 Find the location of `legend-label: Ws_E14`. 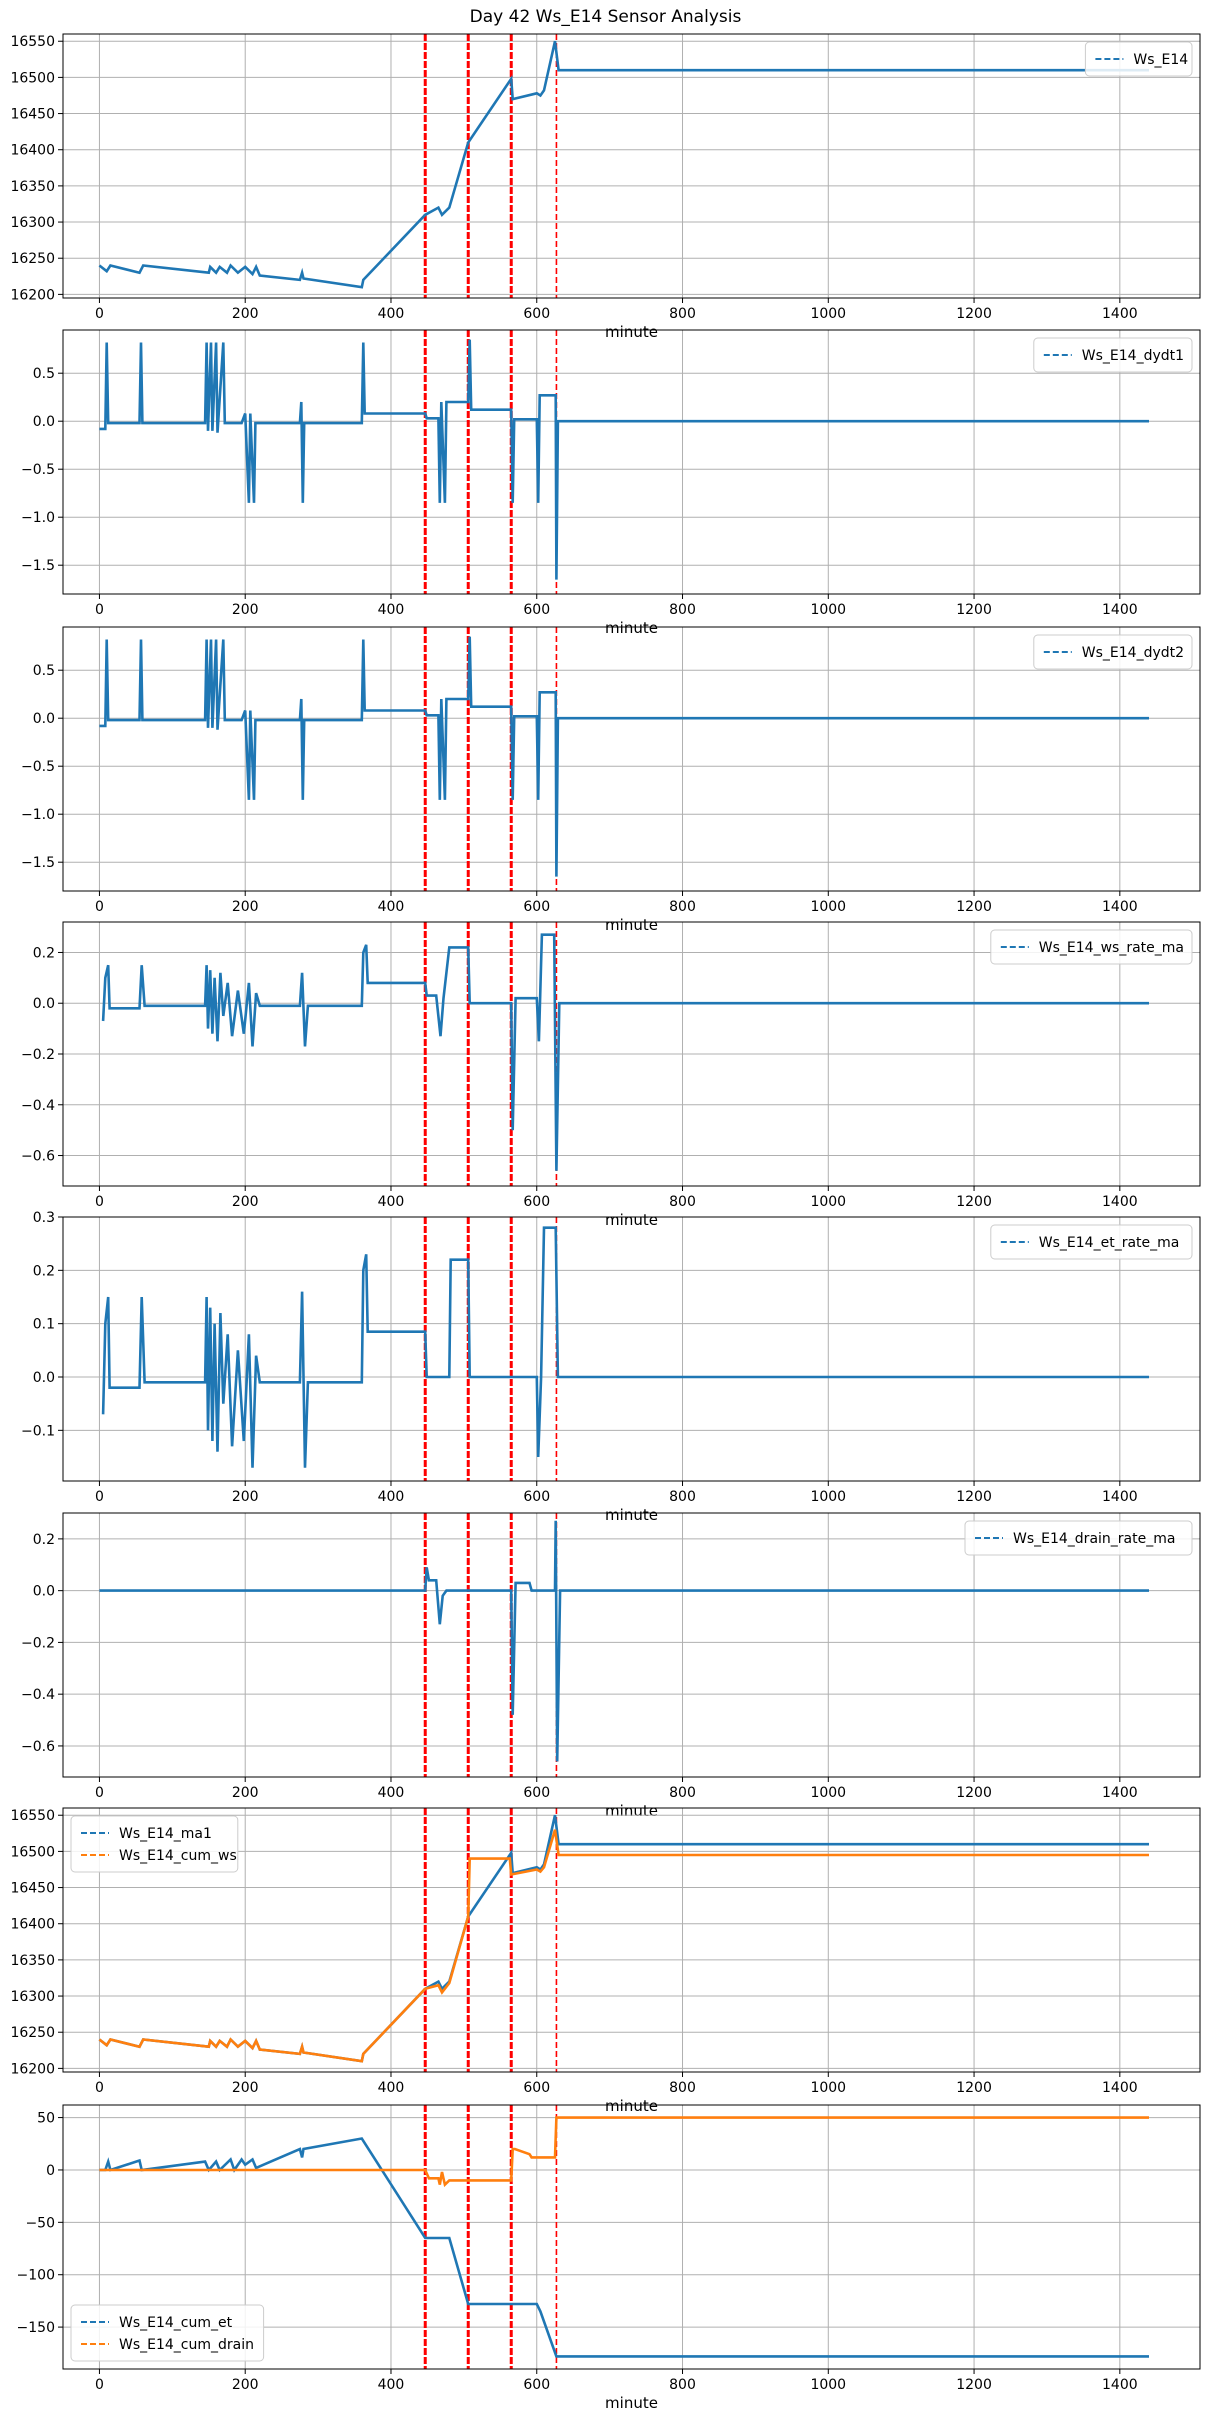

legend-label: Ws_E14 is located at coordinates (1160, 60).